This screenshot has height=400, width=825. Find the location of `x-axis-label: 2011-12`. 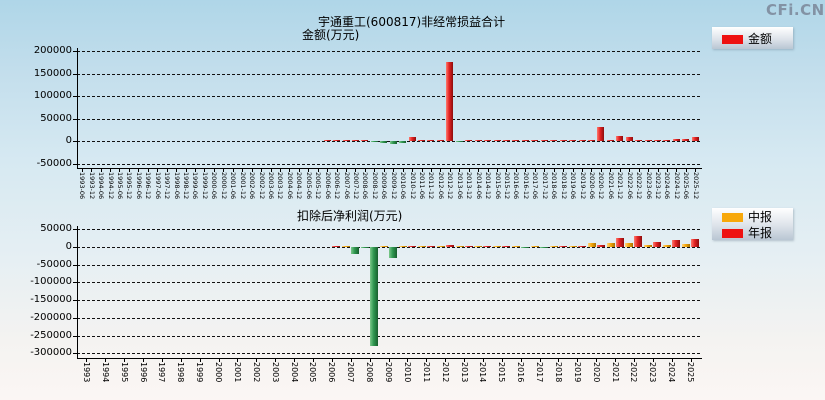

x-axis-label: 2011-12 is located at coordinates (431, 186).